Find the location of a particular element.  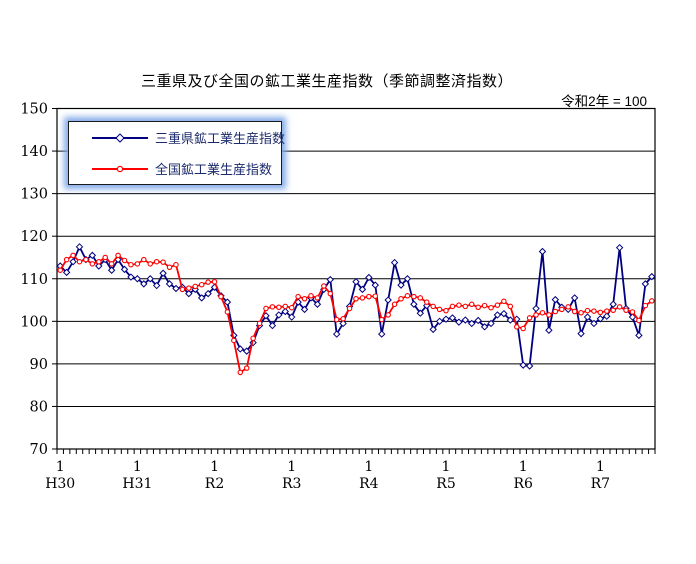

y-tick-label: 140 is located at coordinates (34, 152).